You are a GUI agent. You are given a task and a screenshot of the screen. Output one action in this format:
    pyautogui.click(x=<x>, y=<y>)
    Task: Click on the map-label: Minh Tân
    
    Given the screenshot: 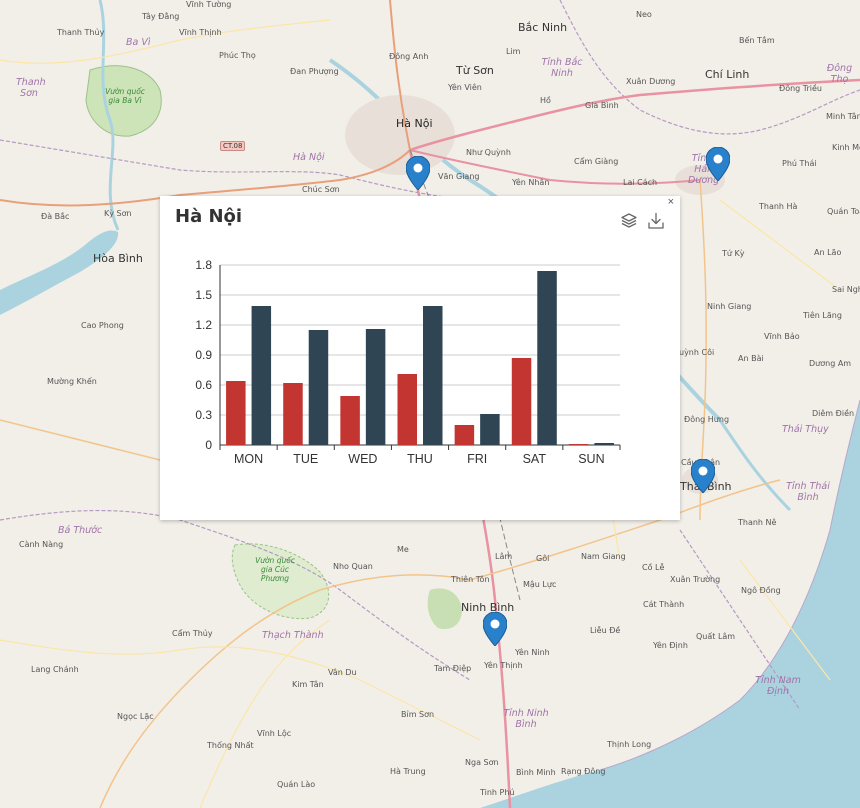 What is the action you would take?
    pyautogui.click(x=843, y=116)
    